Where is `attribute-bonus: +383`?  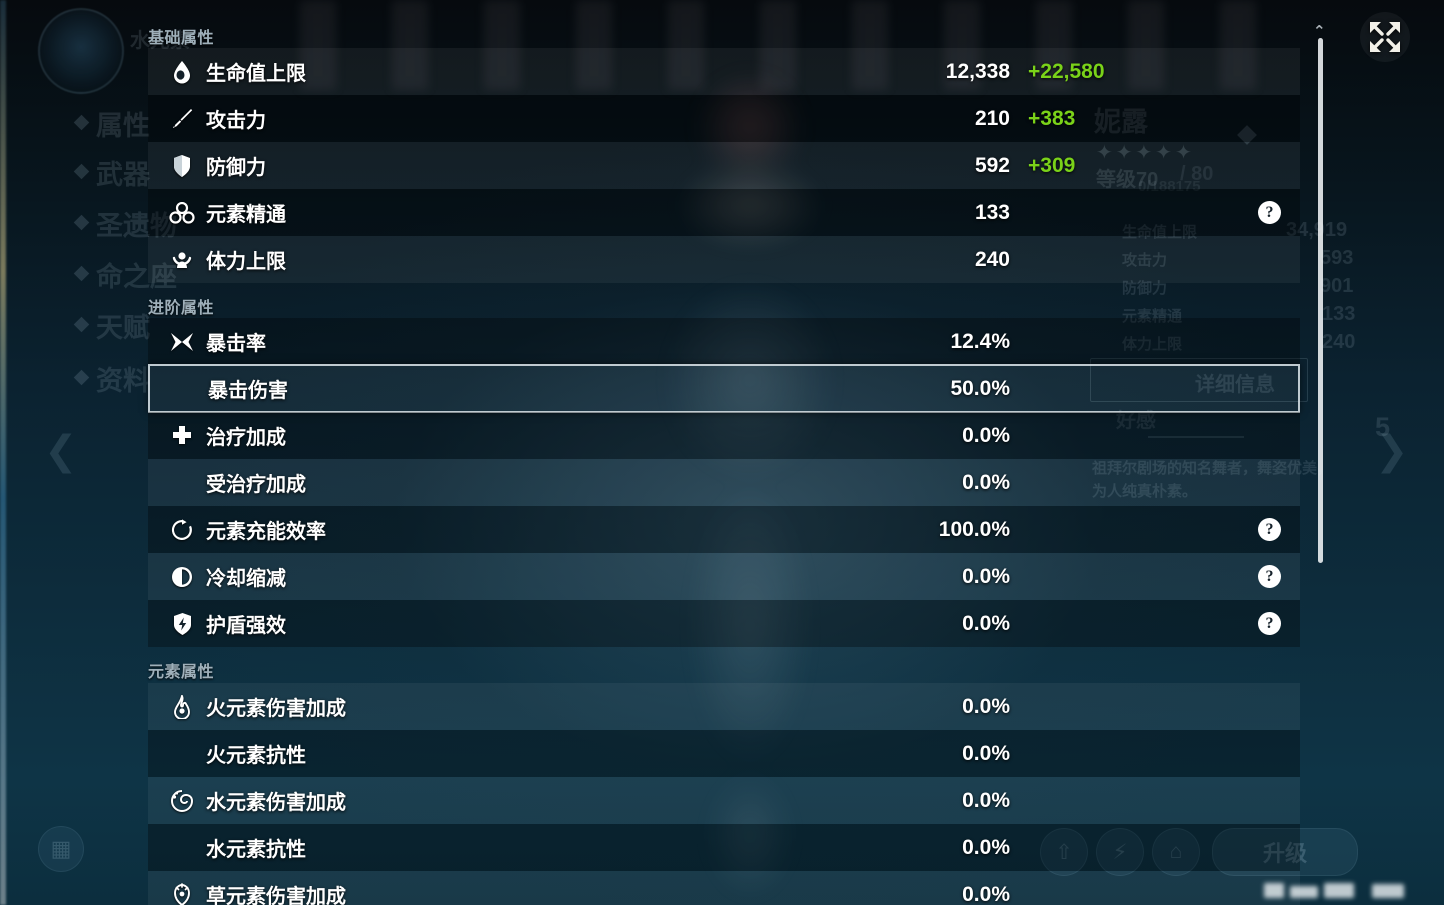
attribute-bonus: +383 is located at coordinates (1052, 118).